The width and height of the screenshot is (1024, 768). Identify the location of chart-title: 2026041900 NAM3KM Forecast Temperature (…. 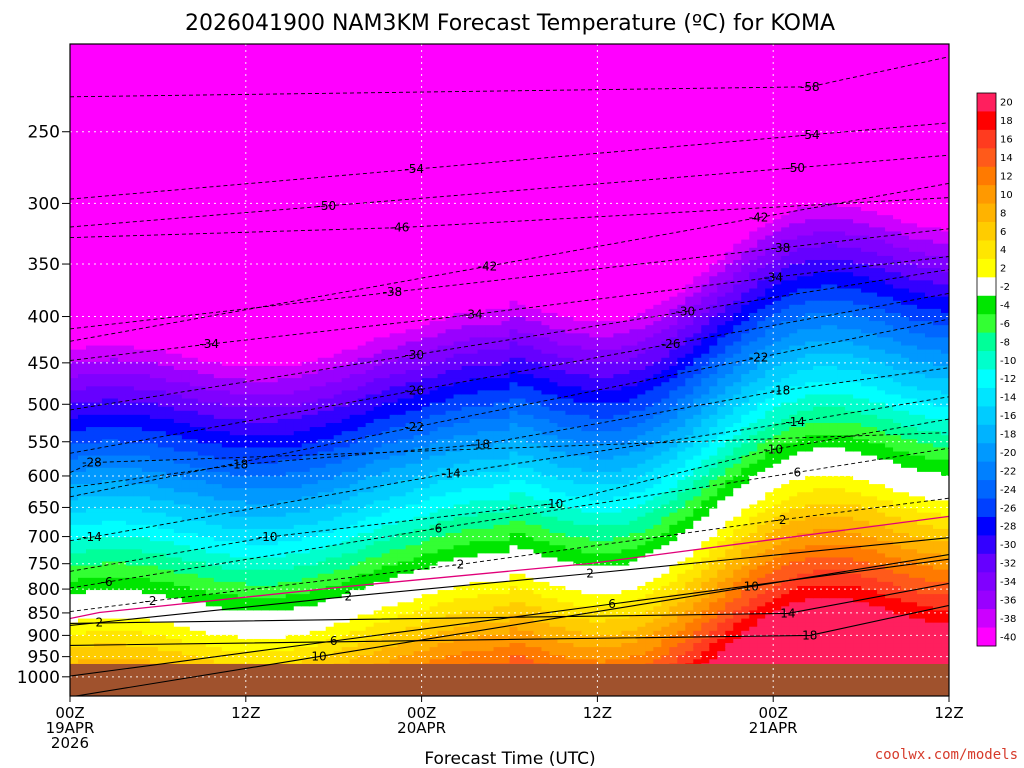
(510, 23).